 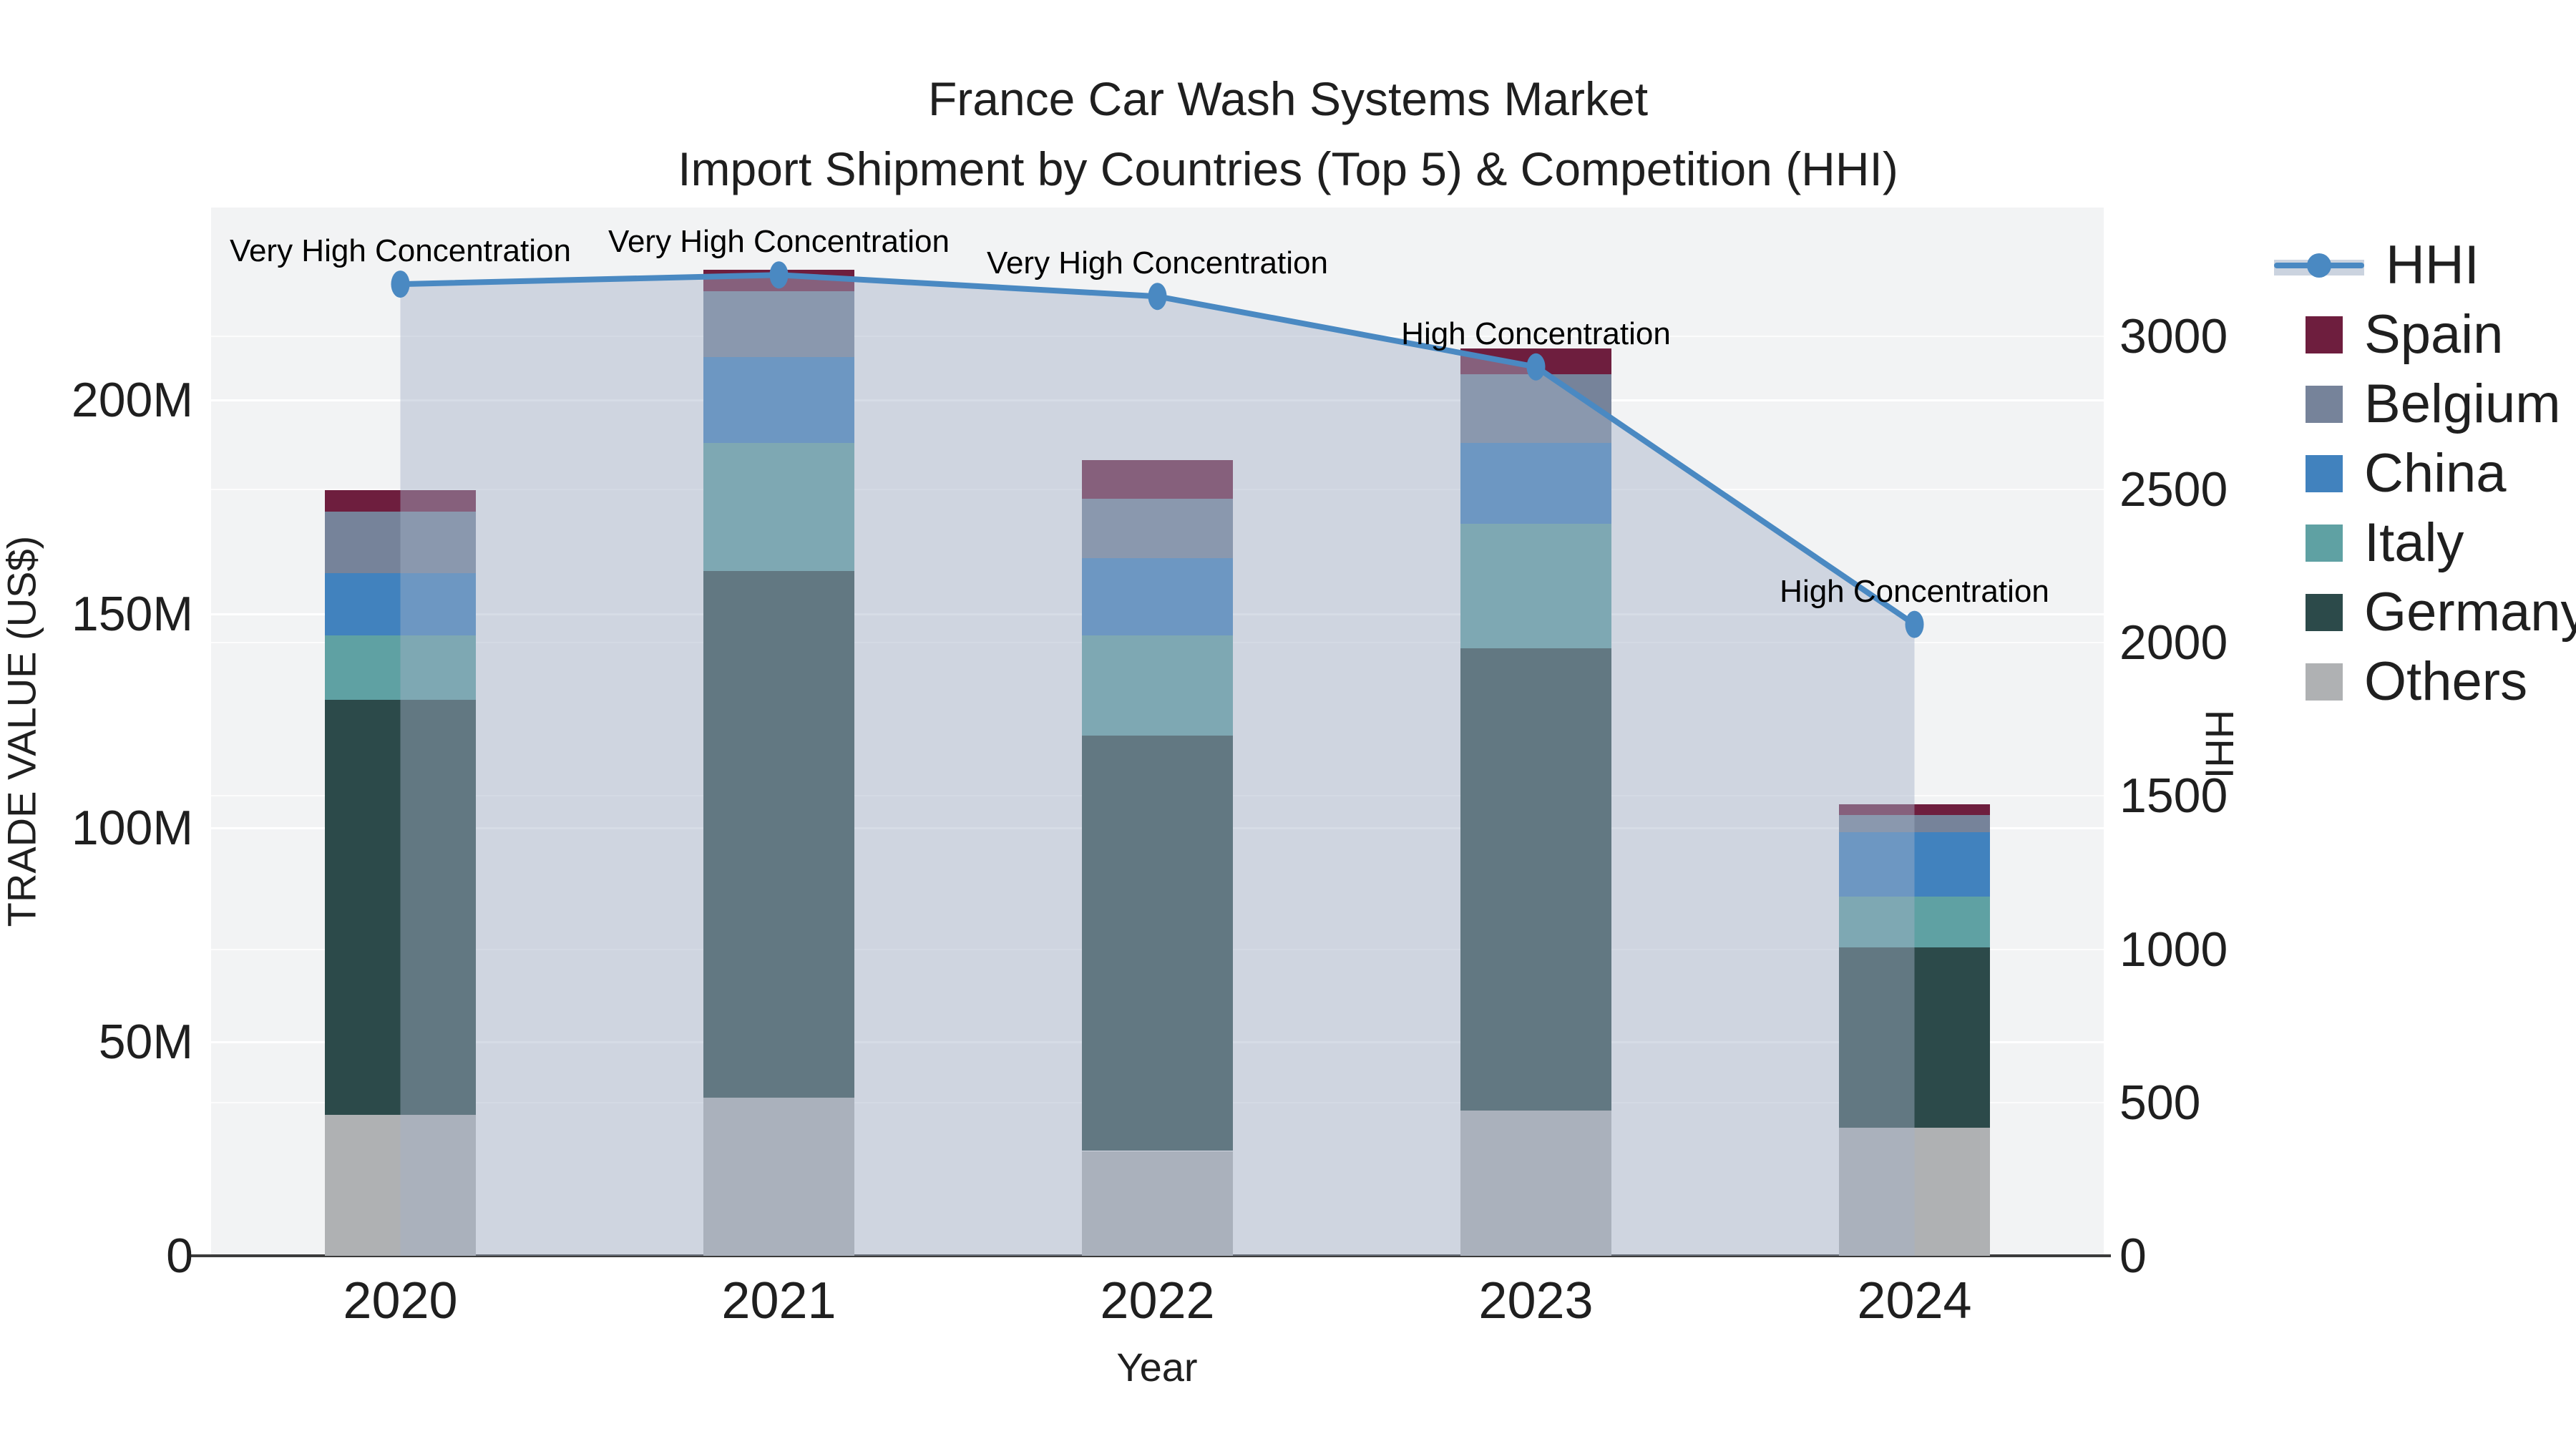 I want to click on bar-segment-belgium-2023, so click(x=1536, y=408).